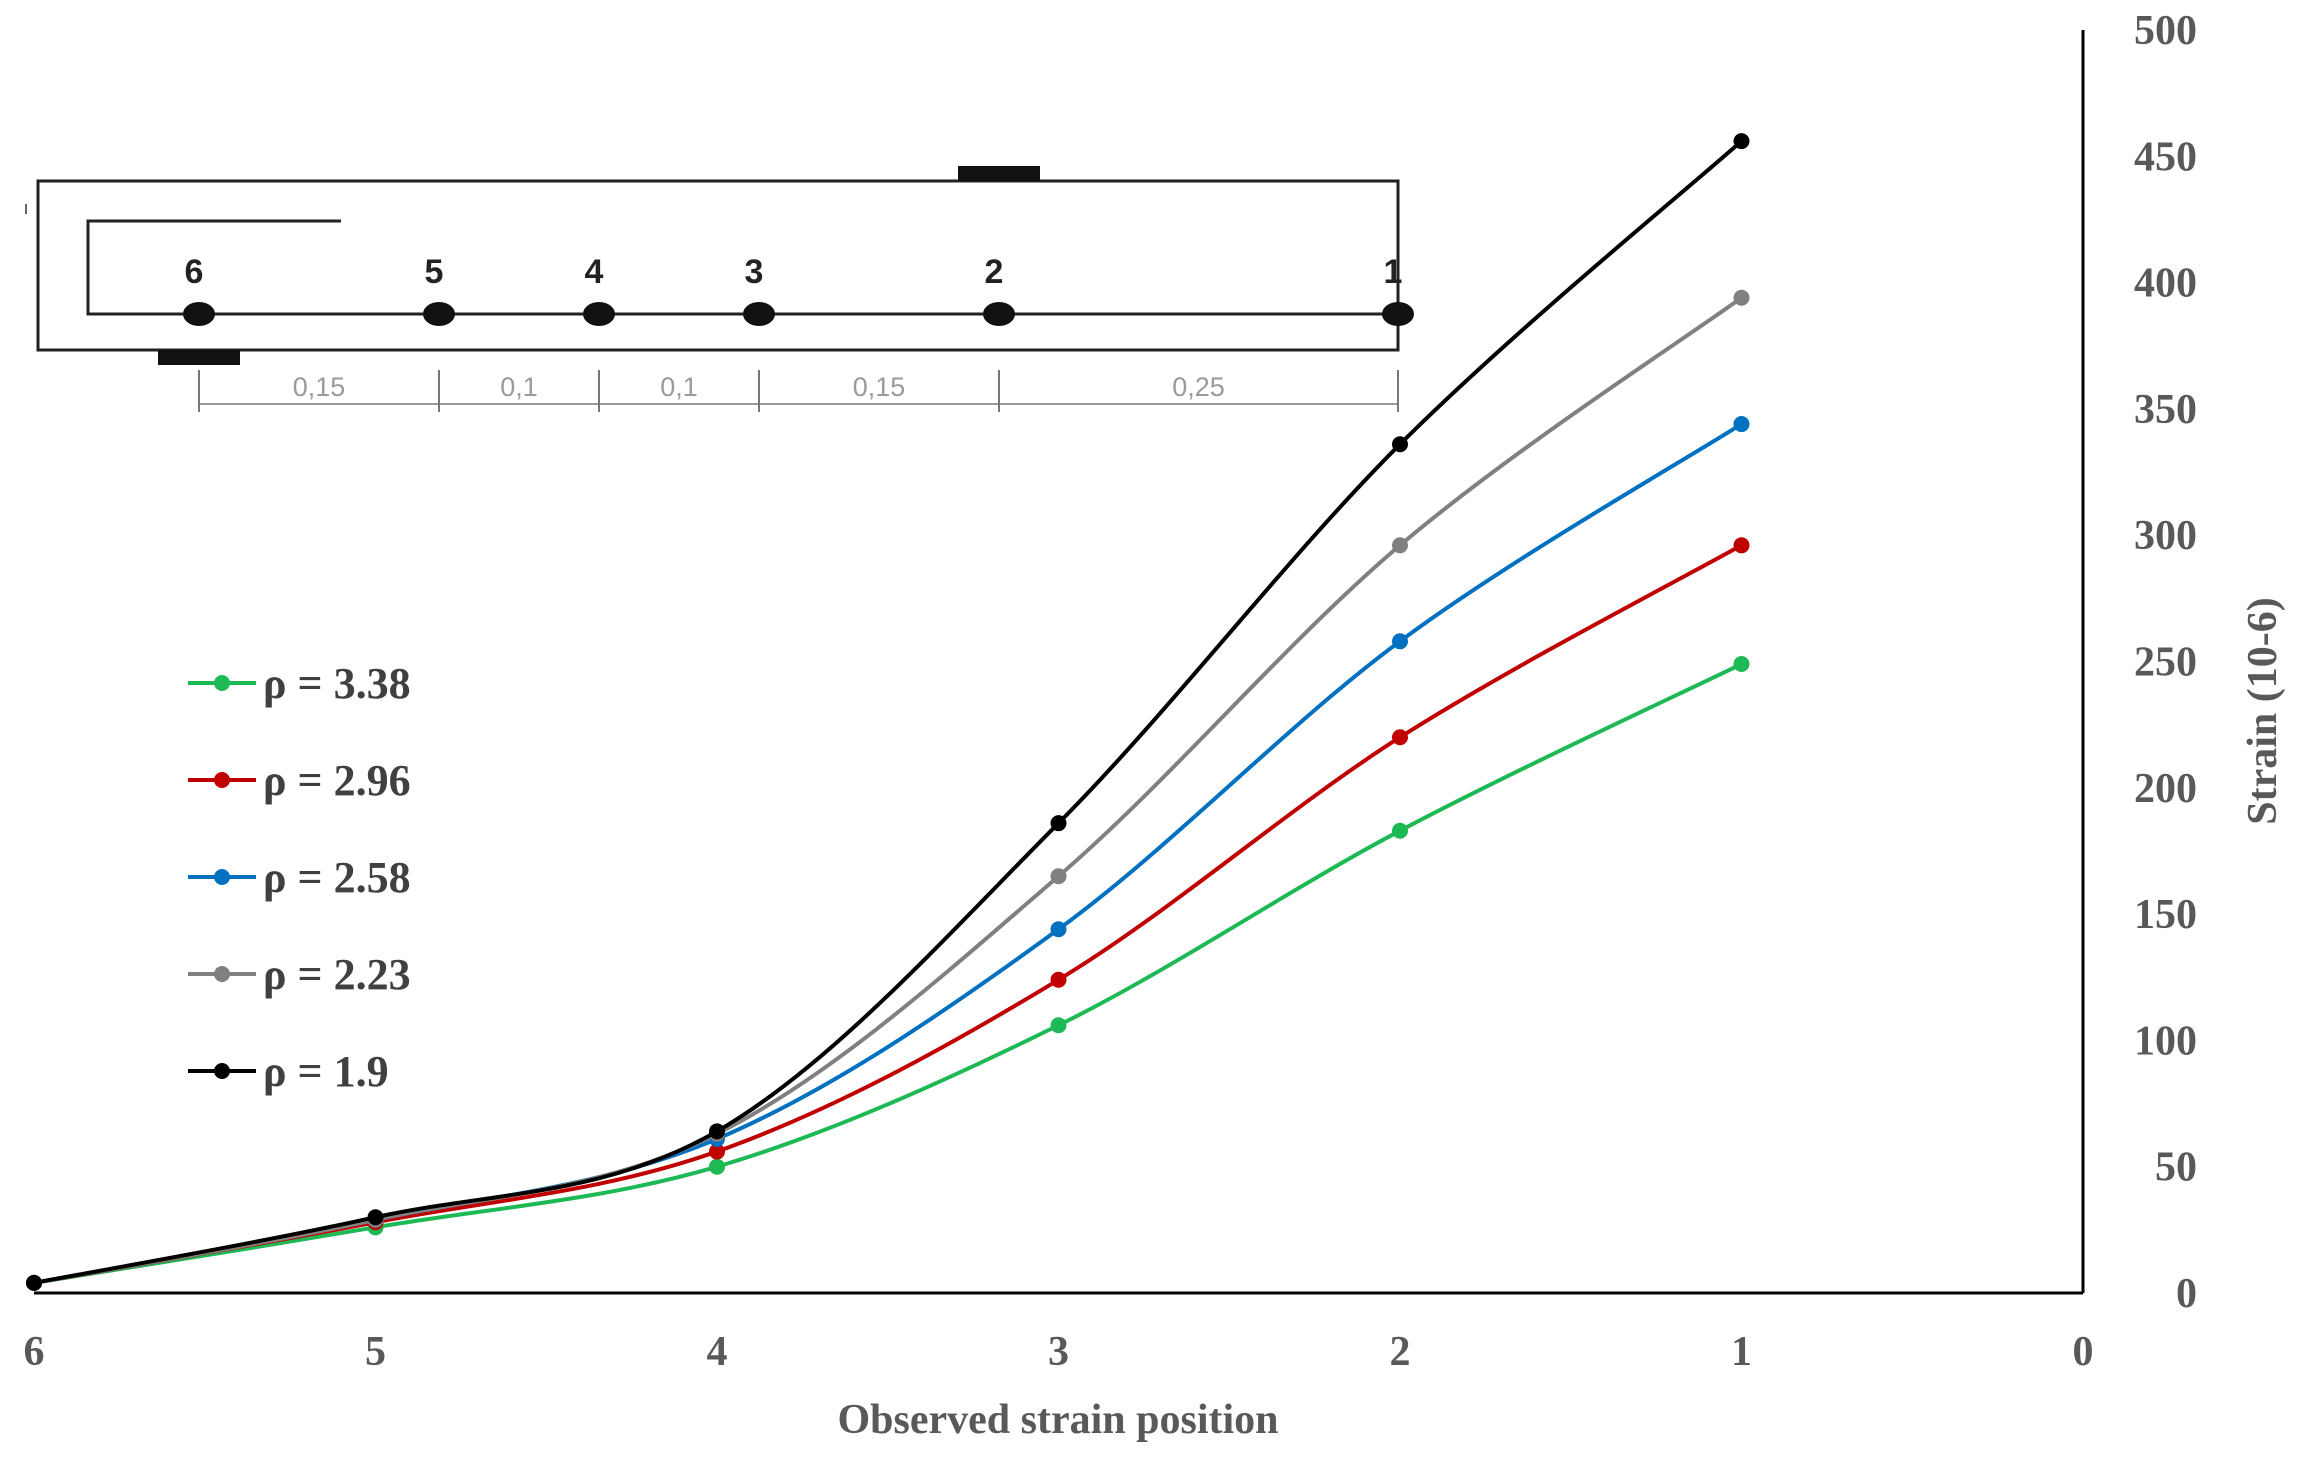 This screenshot has width=2303, height=1465. What do you see at coordinates (2165, 915) in the screenshot?
I see `y-tick-label: 150` at bounding box center [2165, 915].